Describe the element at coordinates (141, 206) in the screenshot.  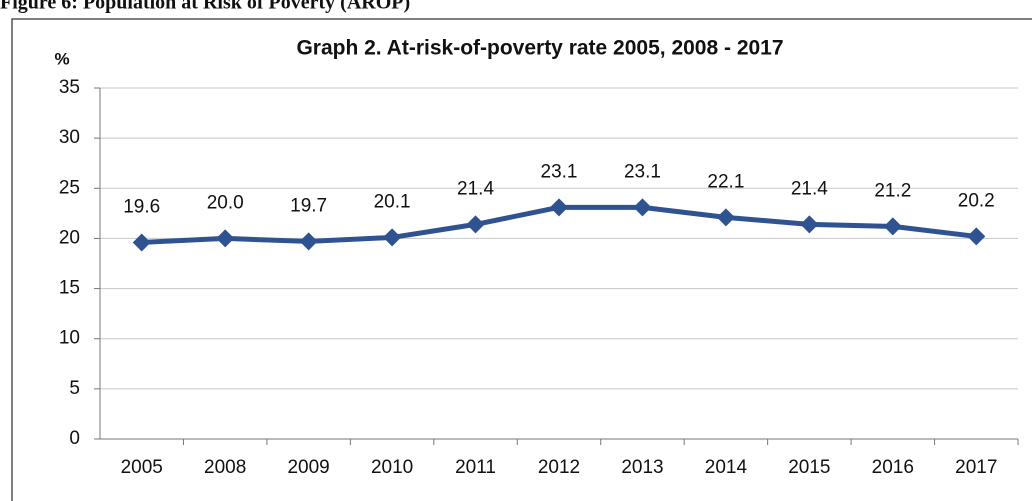
I see `data-label: 19.6` at that location.